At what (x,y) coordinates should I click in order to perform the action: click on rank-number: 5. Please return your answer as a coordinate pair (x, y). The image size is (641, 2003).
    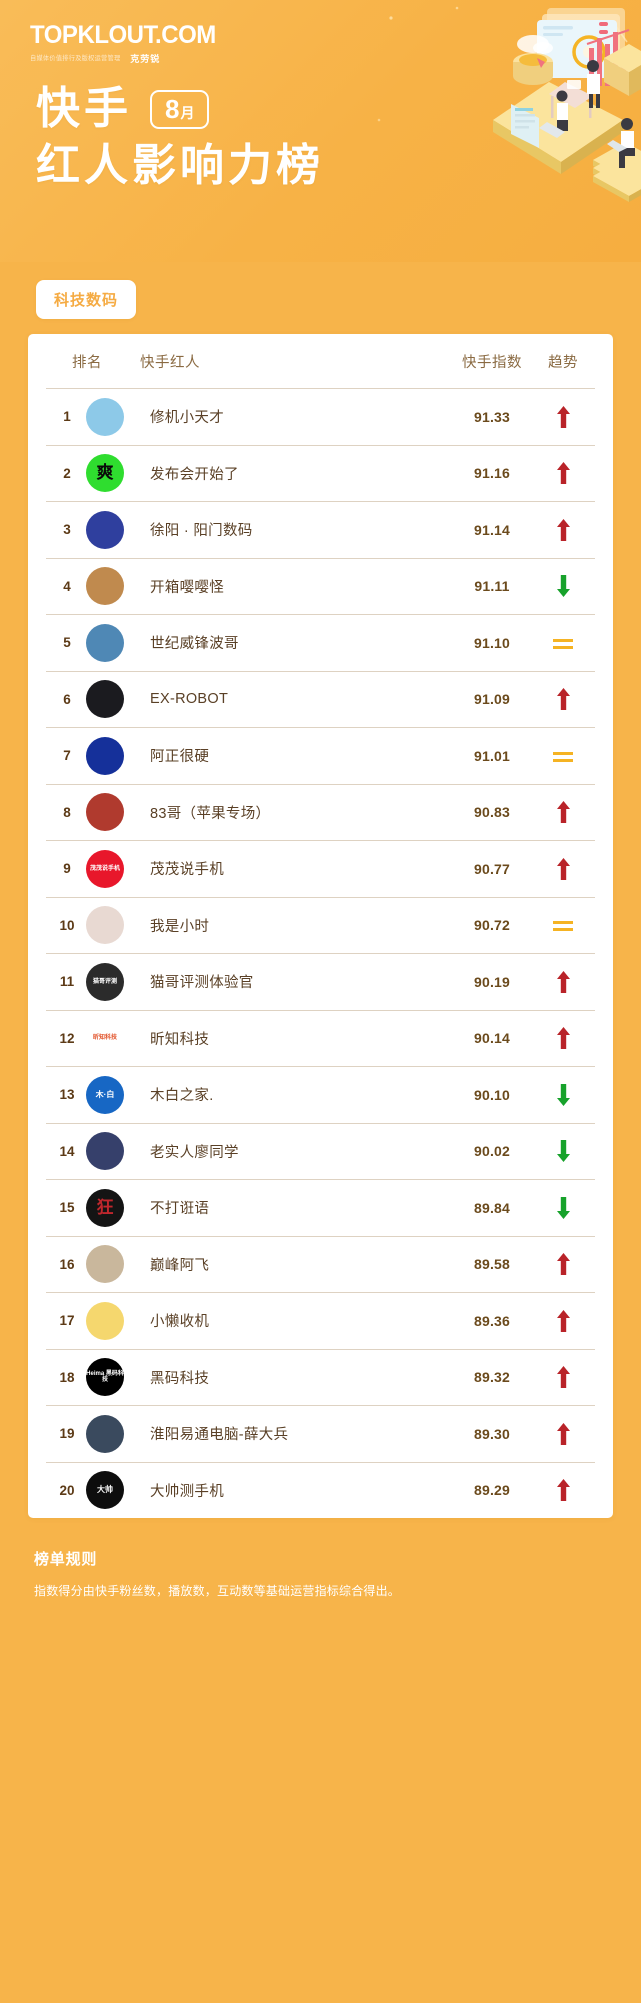
    Looking at the image, I should click on (67, 643).